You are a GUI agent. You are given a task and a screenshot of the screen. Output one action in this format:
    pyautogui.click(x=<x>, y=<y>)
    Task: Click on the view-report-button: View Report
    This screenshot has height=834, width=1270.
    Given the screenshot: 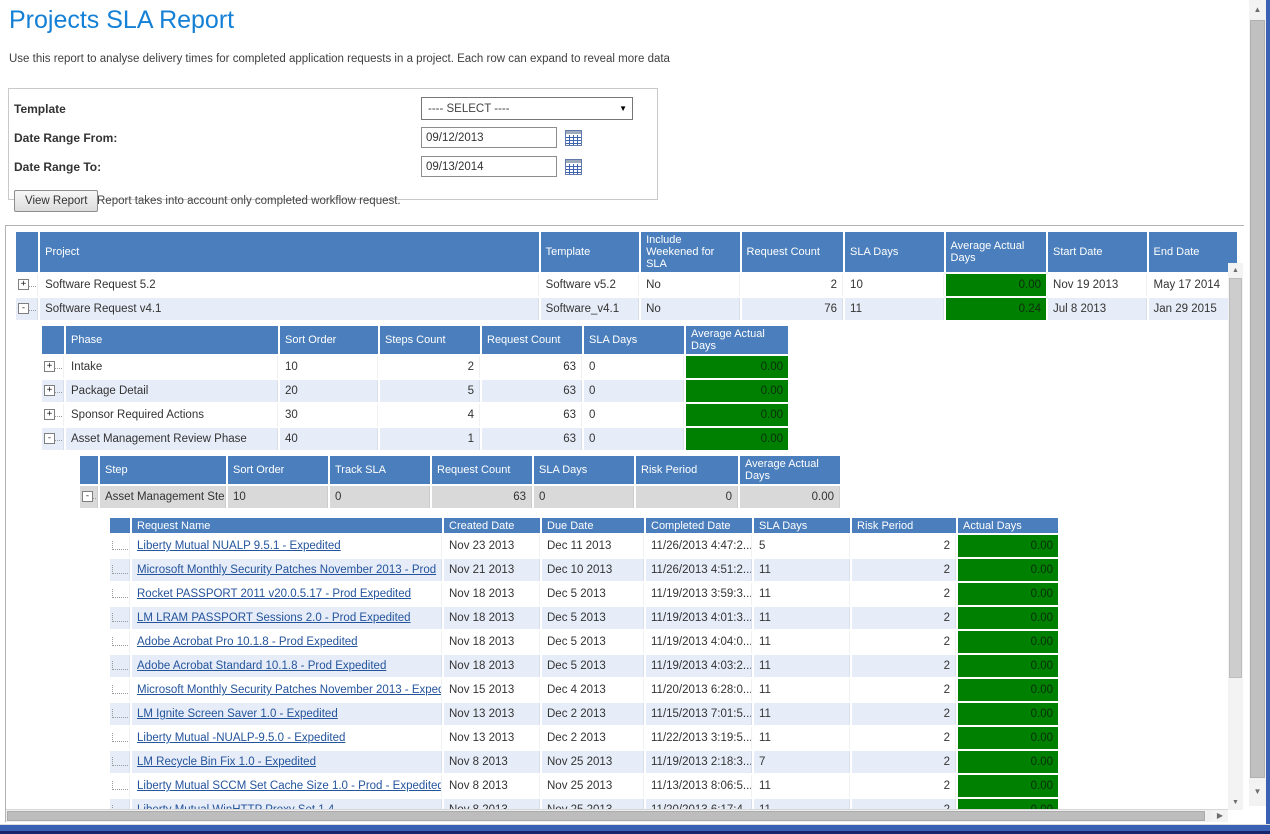 What is the action you would take?
    pyautogui.click(x=56, y=200)
    